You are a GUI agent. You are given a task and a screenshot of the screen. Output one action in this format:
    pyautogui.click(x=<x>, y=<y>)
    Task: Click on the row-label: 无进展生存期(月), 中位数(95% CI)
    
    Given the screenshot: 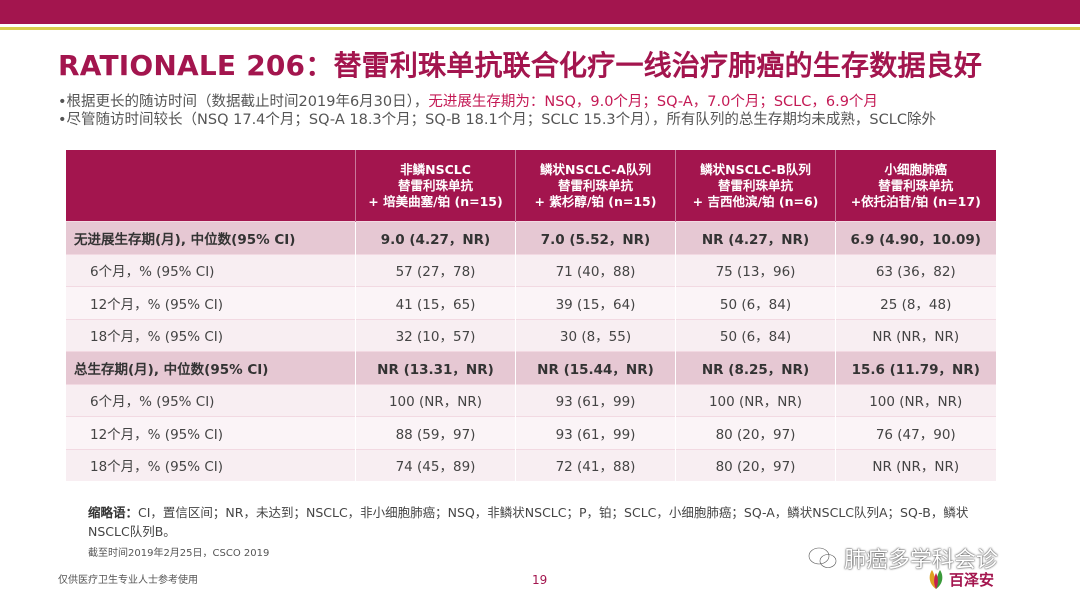 What is the action you would take?
    pyautogui.click(x=210, y=237)
    